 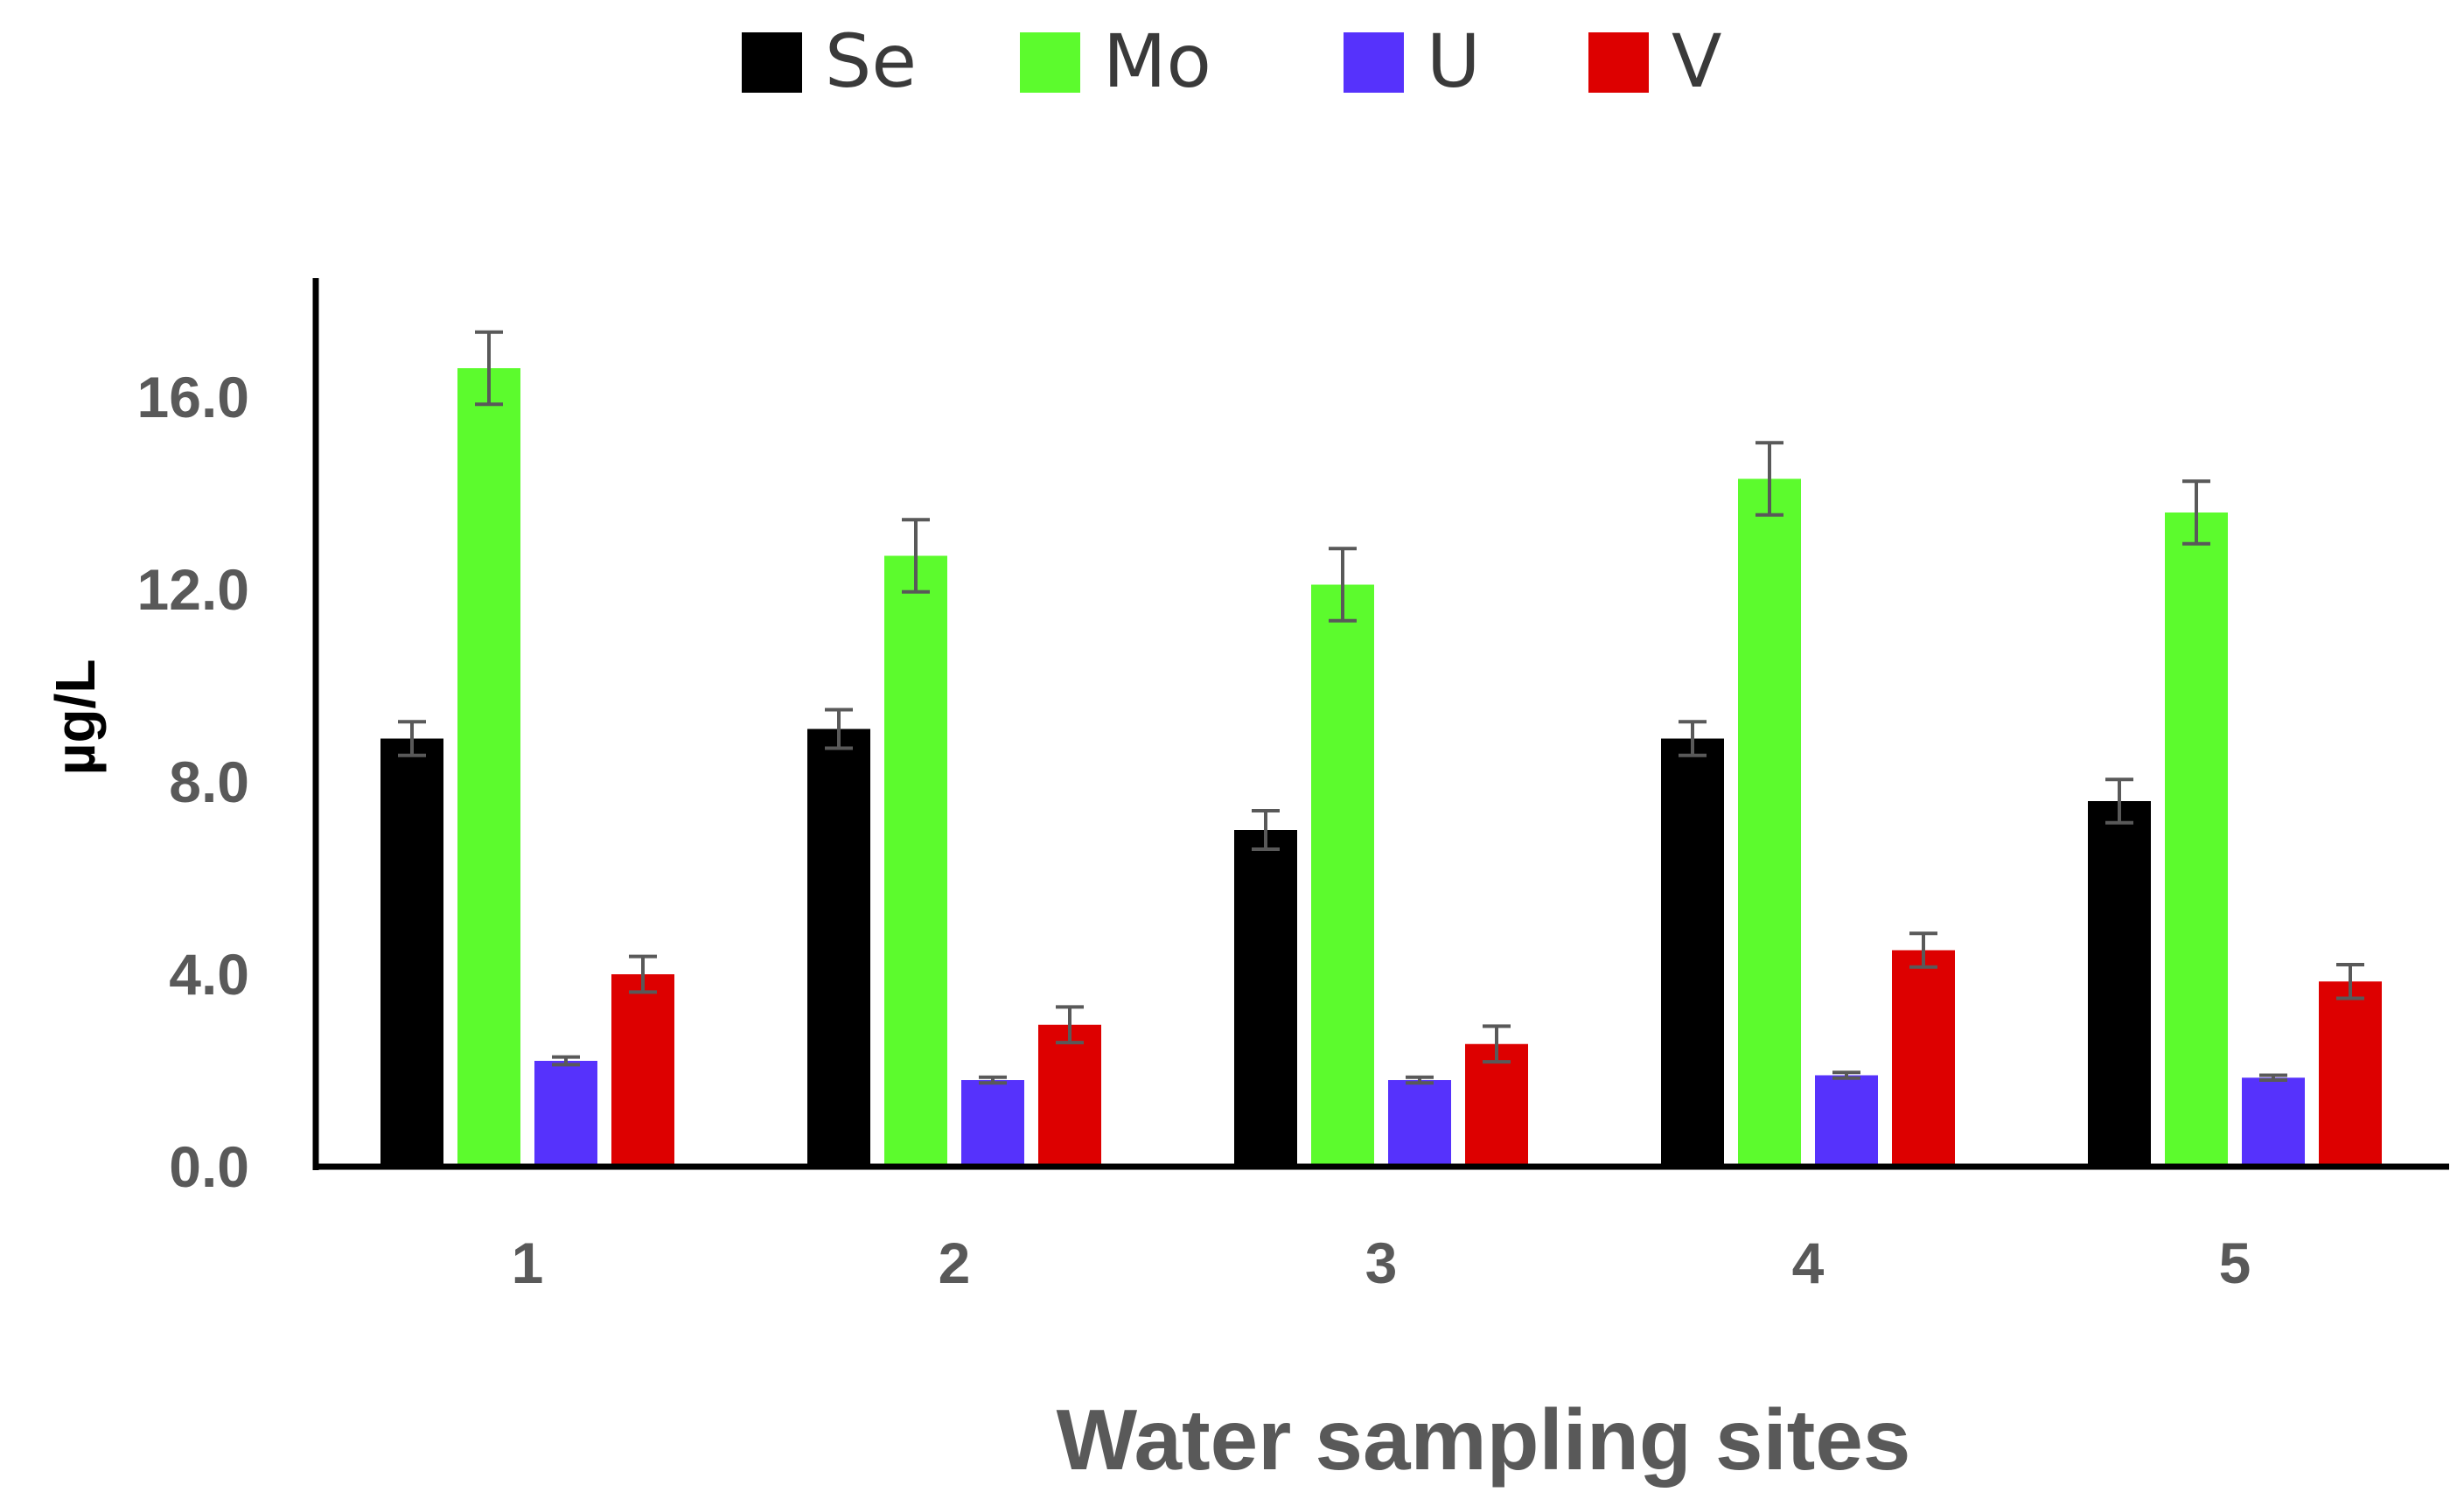 I want to click on legend-swatch-mo, so click(x=1050, y=63).